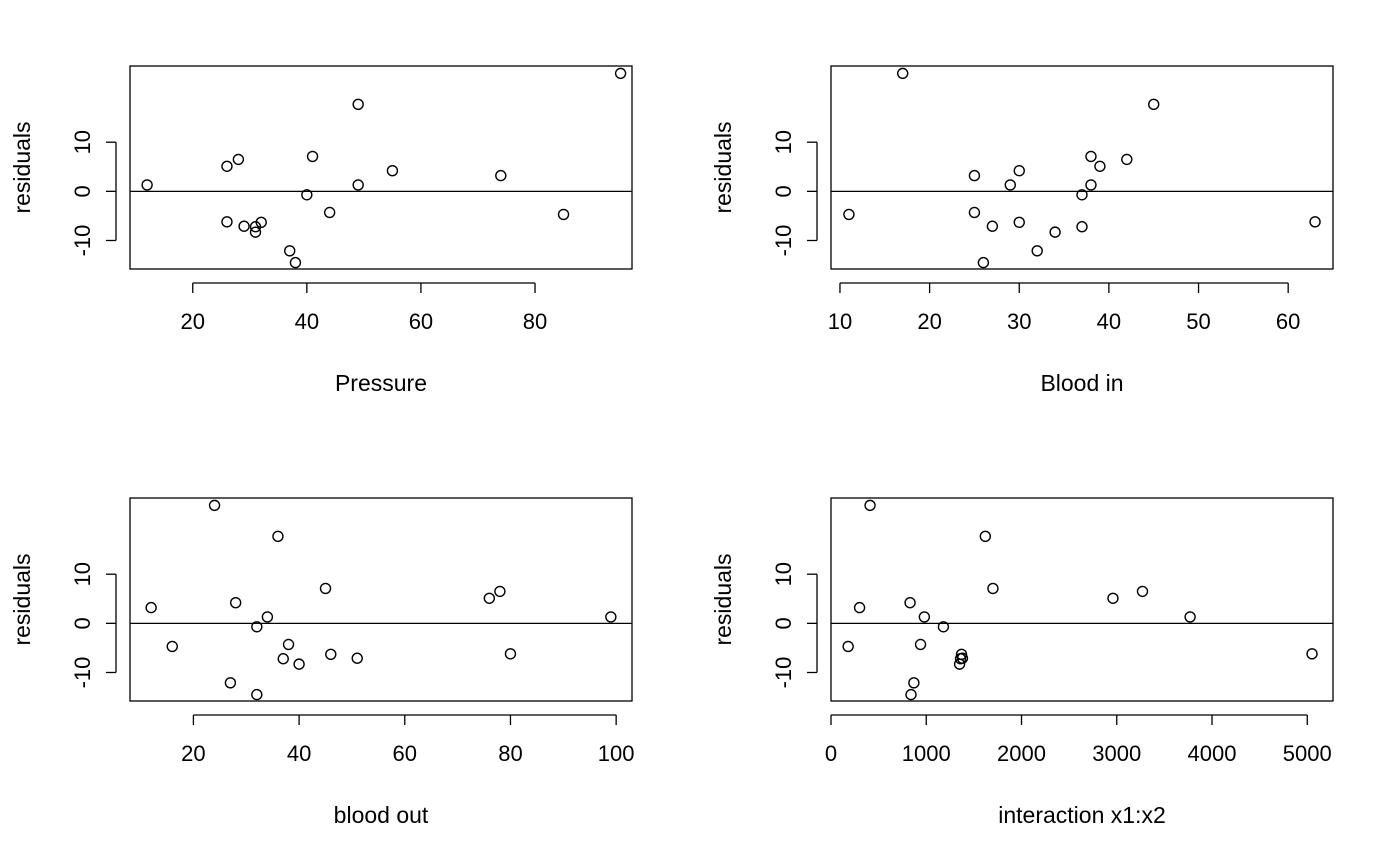  Describe the element at coordinates (1212, 753) in the screenshot. I see `x-tick-label: 4000` at that location.